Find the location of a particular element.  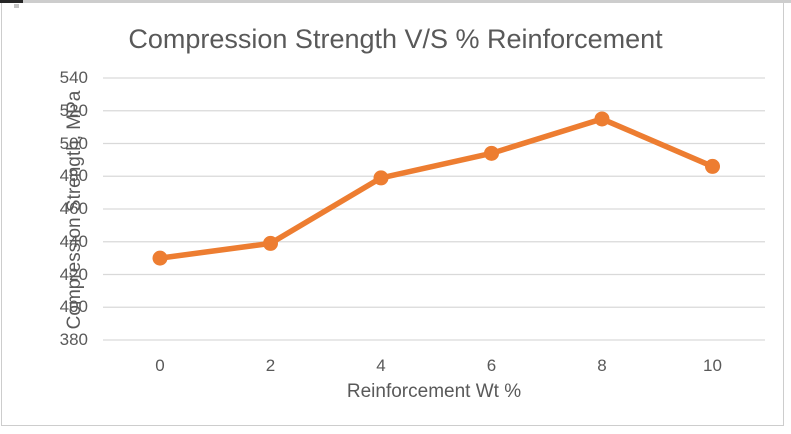

screenshot-artifact-mark is located at coordinates (16, 6).